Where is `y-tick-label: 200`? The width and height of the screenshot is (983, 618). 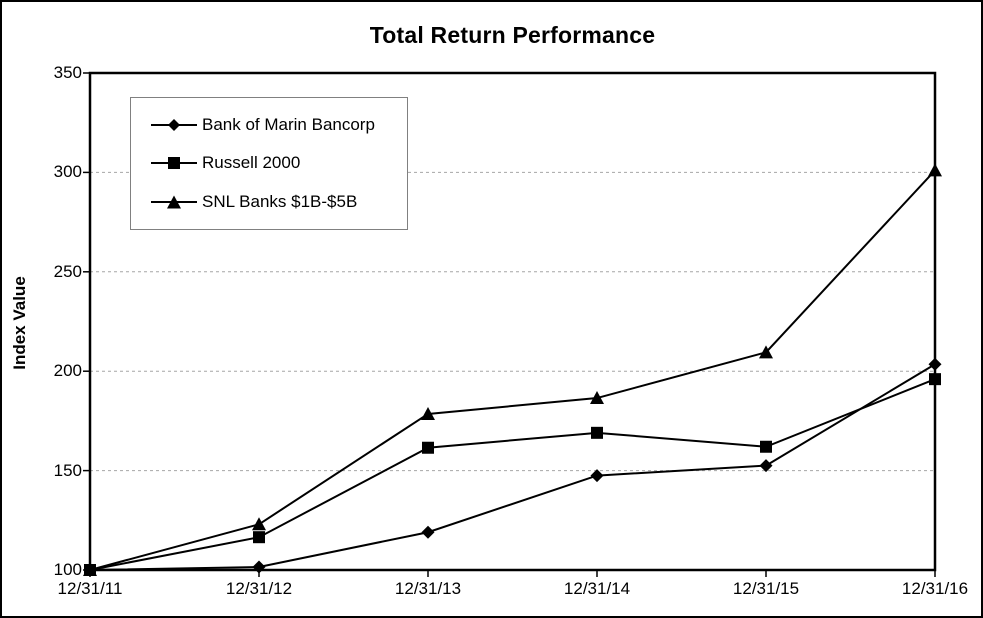 y-tick-label: 200 is located at coordinates (67, 371).